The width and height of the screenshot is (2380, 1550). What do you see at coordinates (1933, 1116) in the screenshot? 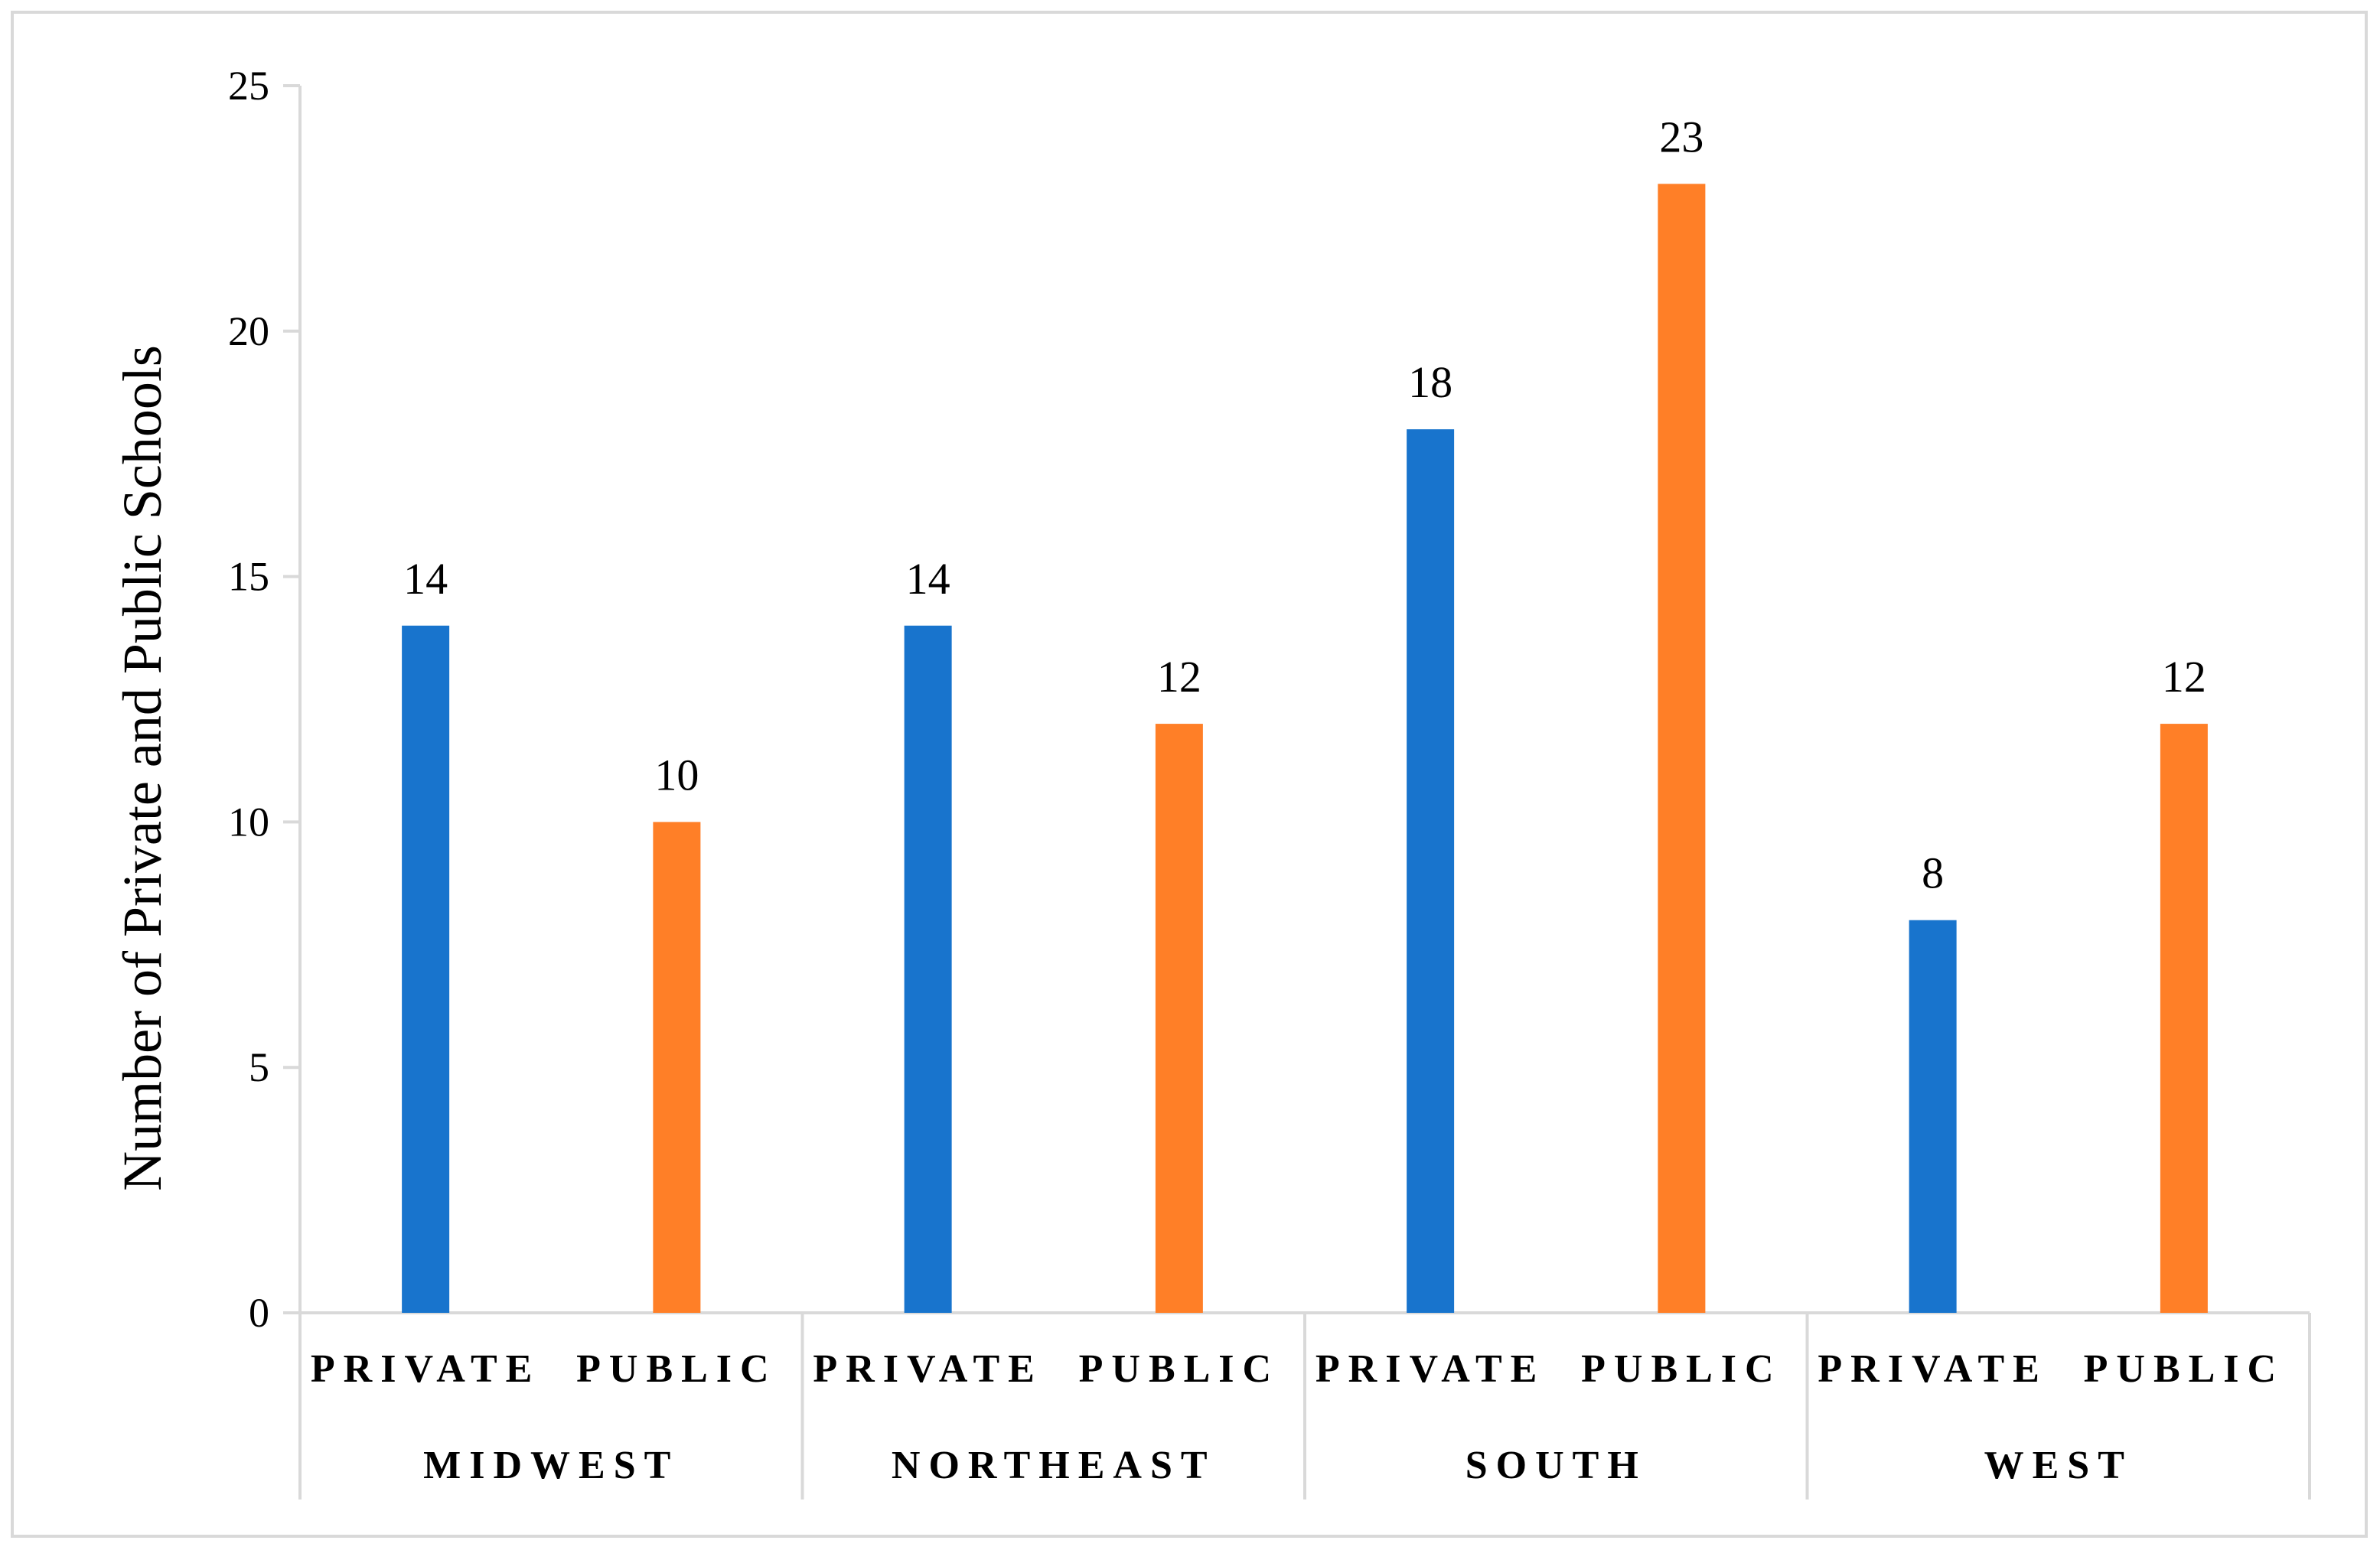
I see `bar-west-private` at bounding box center [1933, 1116].